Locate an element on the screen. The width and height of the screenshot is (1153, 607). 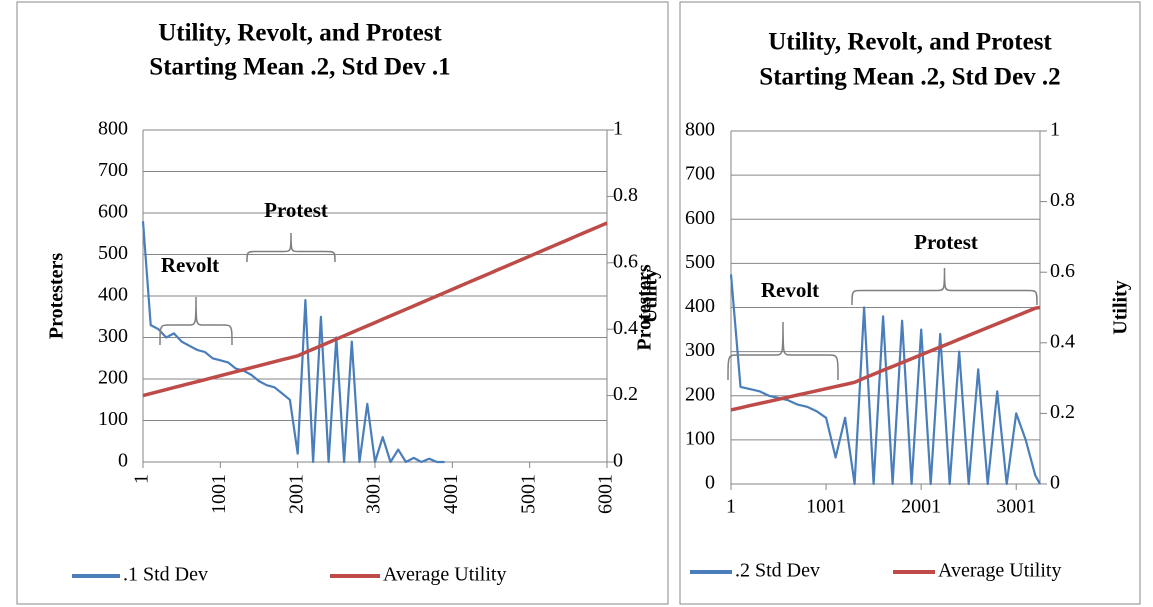
legend-label: .1 Std Dev is located at coordinates (165, 575).